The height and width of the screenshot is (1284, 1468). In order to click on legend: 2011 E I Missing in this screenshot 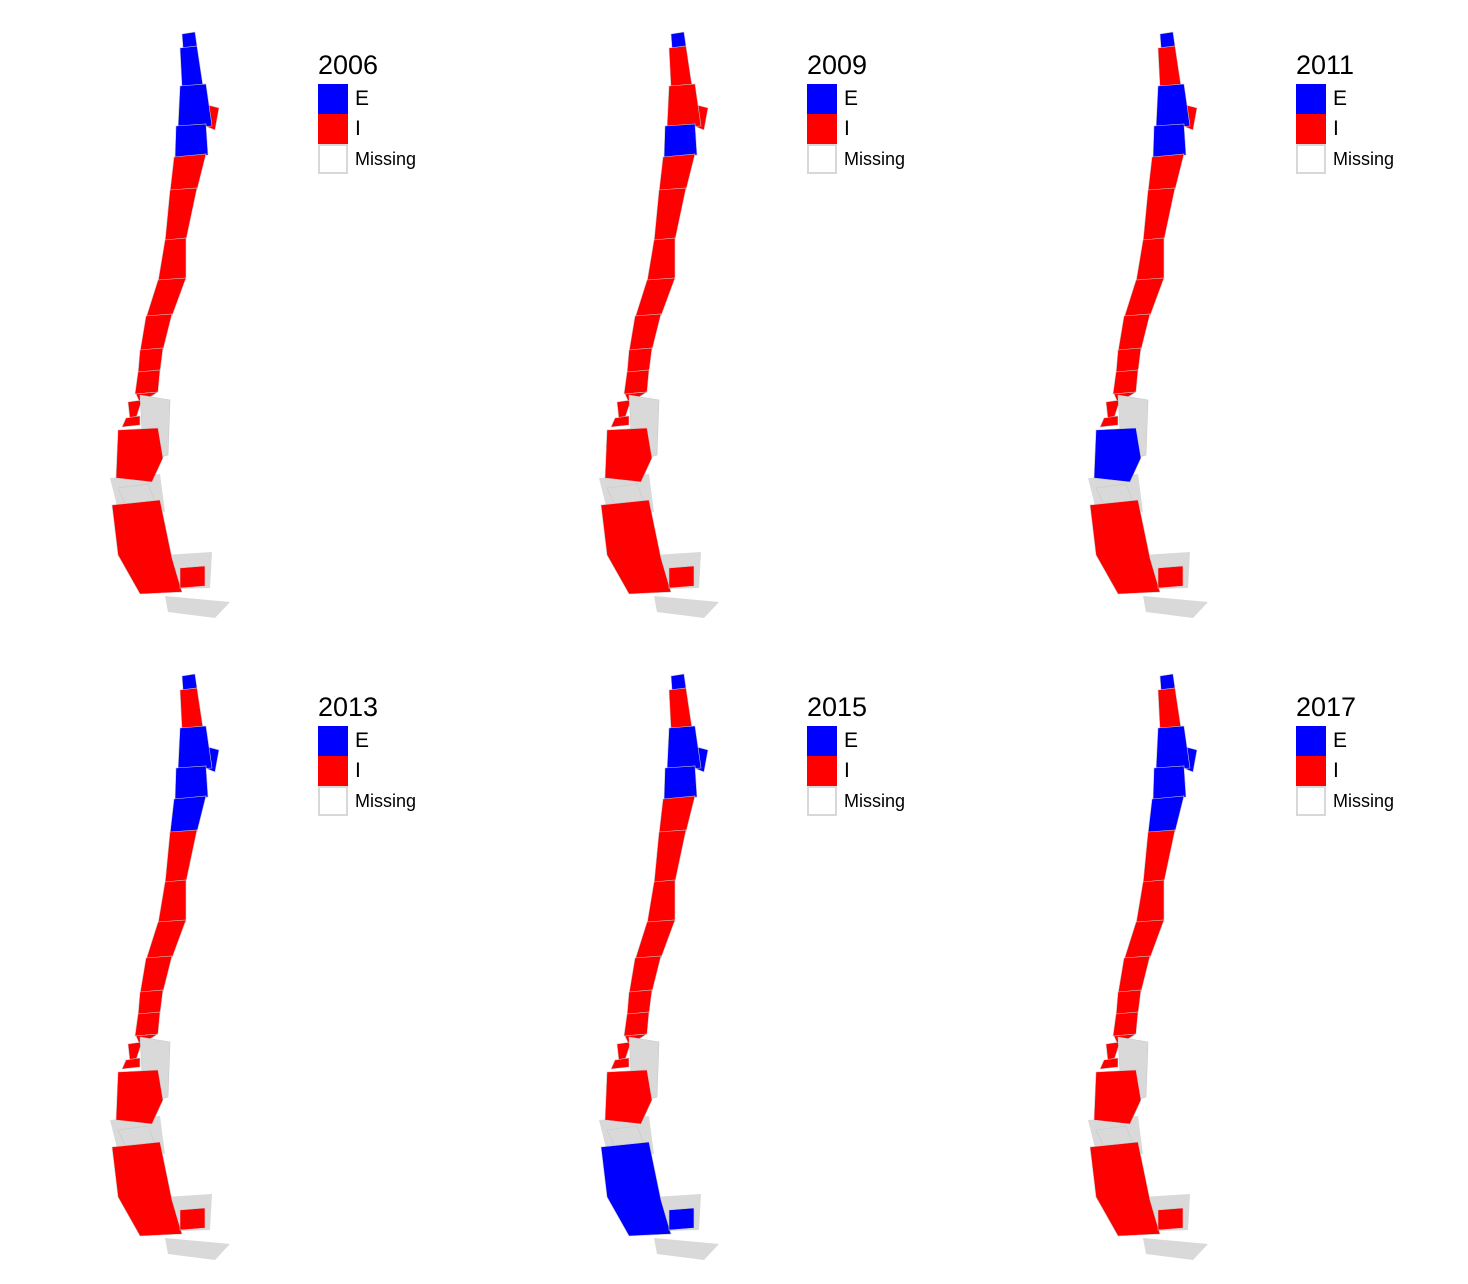, I will do `click(1345, 111)`.